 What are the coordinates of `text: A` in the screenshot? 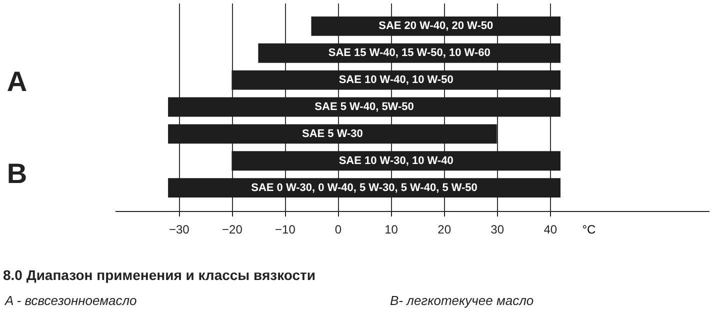 It's located at (17, 81).